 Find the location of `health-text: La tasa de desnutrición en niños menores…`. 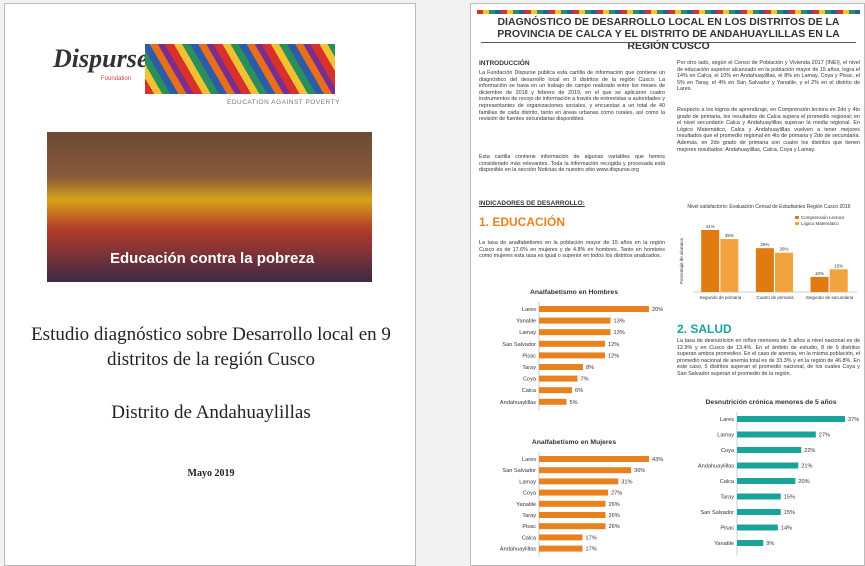

health-text: La tasa de desnutrición en niños menores… is located at coordinates (768, 357).